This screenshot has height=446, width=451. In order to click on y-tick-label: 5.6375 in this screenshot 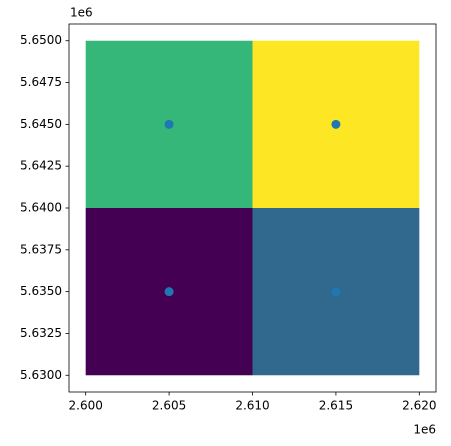, I will do `click(41, 249)`.